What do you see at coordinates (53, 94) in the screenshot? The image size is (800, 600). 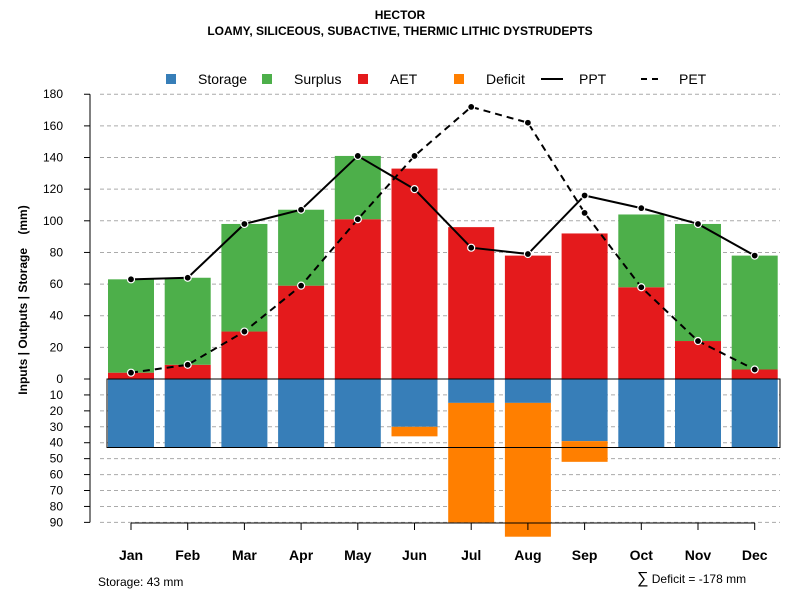 I see `y-tick-label: 180` at bounding box center [53, 94].